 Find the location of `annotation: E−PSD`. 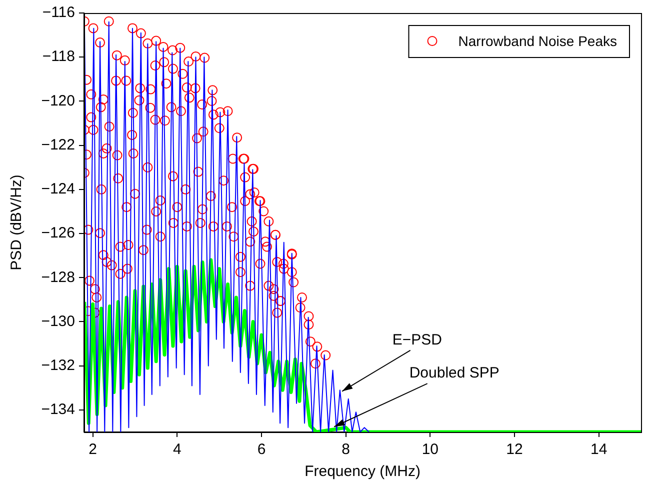

annotation: E−PSD is located at coordinates (417, 339).